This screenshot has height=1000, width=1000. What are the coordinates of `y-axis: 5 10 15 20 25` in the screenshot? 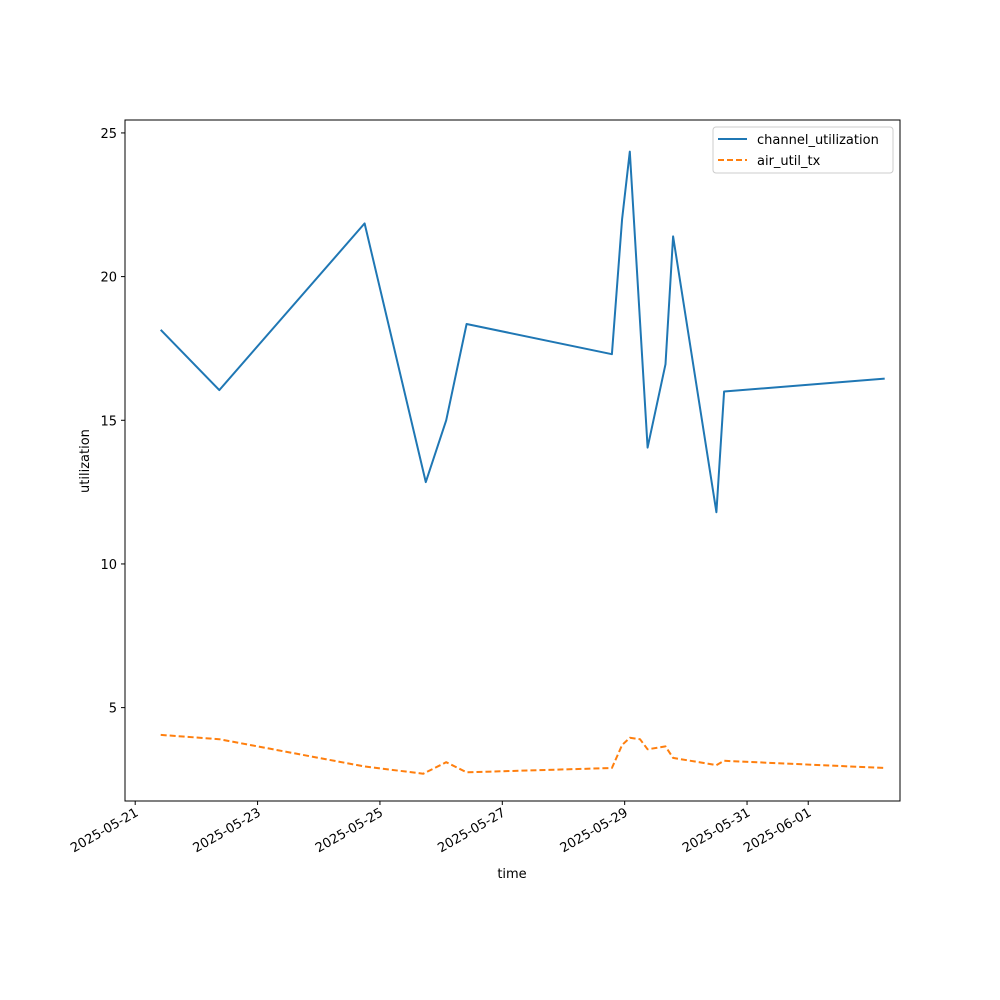 It's located at (112, 422).